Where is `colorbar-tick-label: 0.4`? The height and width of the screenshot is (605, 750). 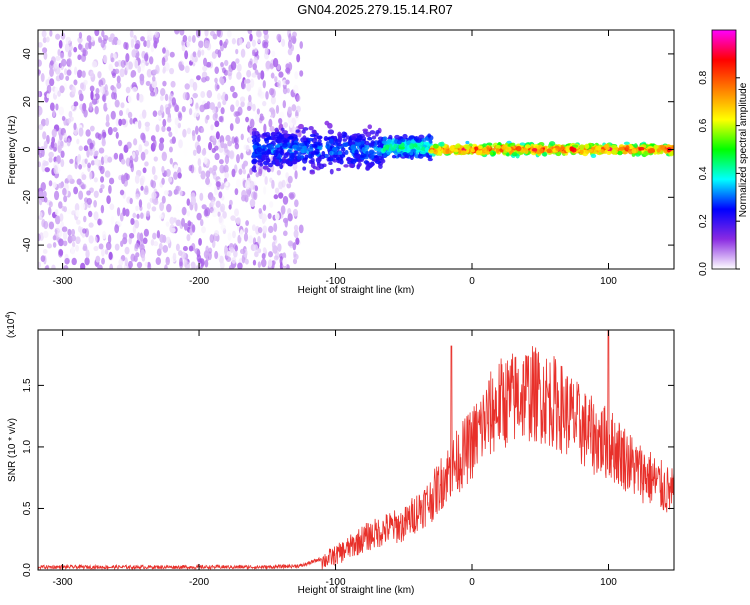 colorbar-tick-label: 0.4 is located at coordinates (703, 173).